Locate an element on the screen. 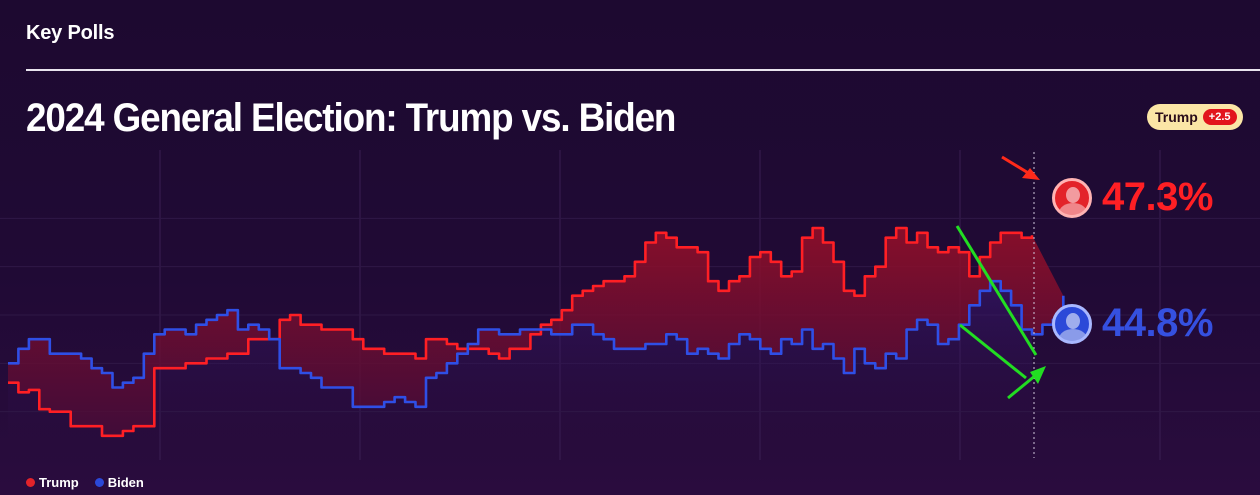 The image size is (1260, 495). leader-badge: Trump +2.5 is located at coordinates (1195, 117).